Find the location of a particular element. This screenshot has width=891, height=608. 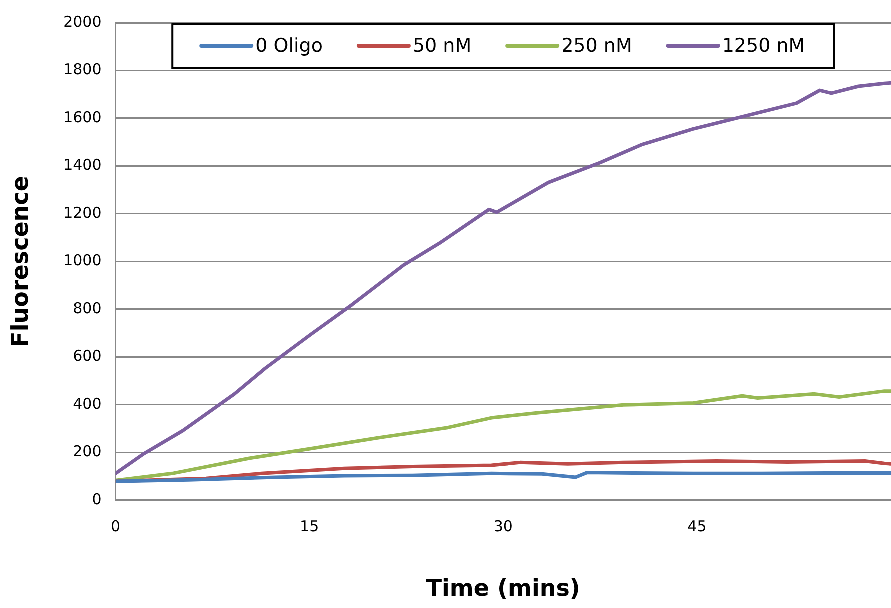

x-tick-label: 0 is located at coordinates (116, 526).